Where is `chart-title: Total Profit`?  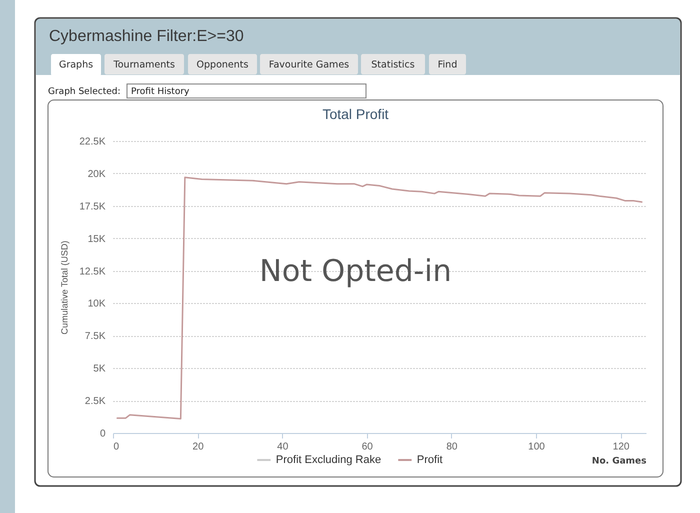
chart-title: Total Profit is located at coordinates (355, 114).